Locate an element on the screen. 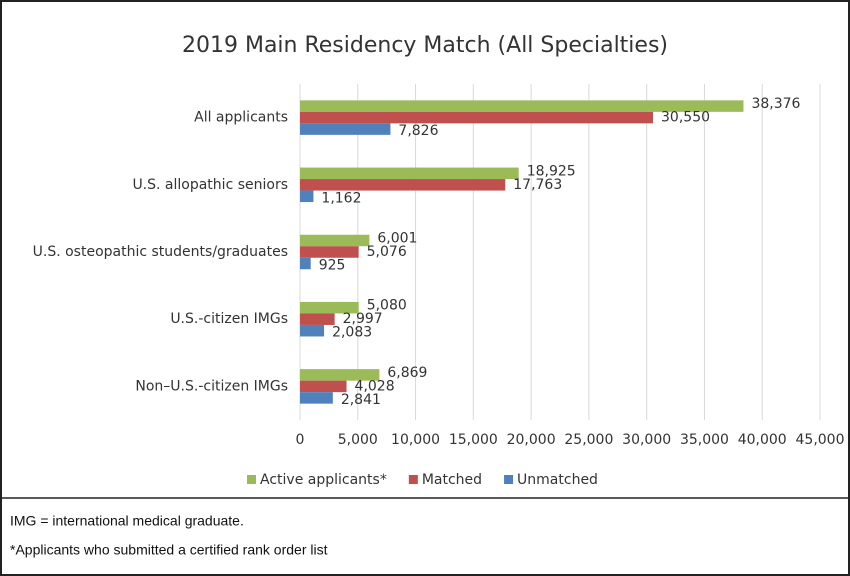  data-label: 7,826 is located at coordinates (418, 131).